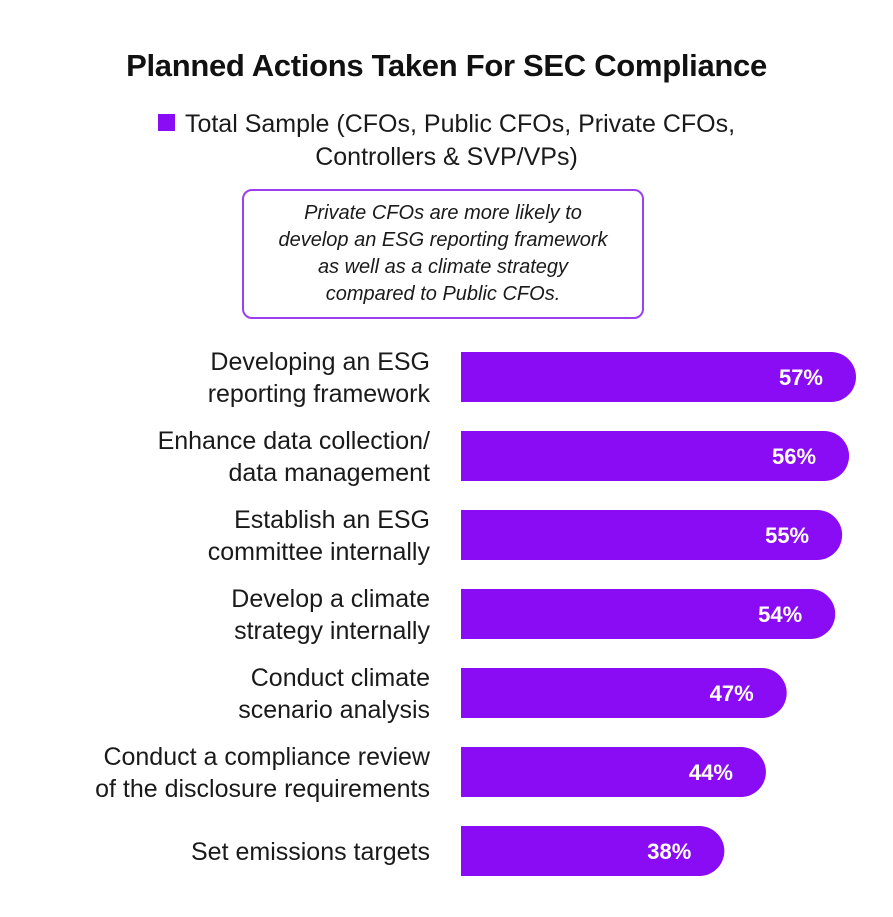 Image resolution: width=893 pixels, height=917 pixels. What do you see at coordinates (443, 240) in the screenshot?
I see `annotation-line: develop an ESG reporting framework` at bounding box center [443, 240].